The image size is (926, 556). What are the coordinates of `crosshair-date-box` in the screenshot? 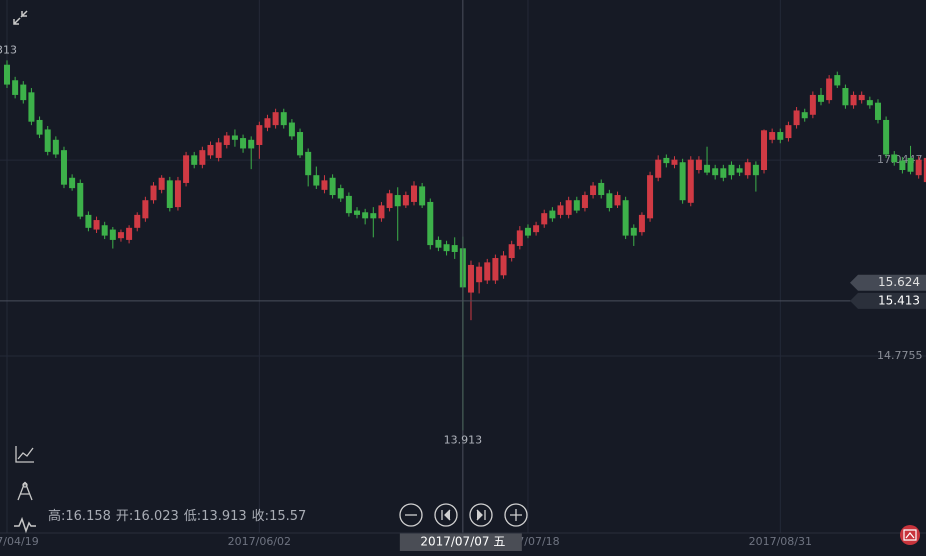 It's located at (460, 542).